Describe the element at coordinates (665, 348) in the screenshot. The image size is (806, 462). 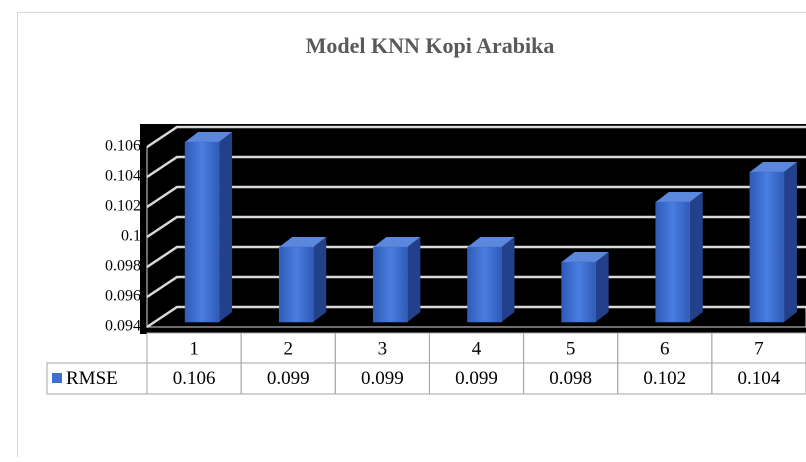
I see `x-tick-label: 6` at that location.